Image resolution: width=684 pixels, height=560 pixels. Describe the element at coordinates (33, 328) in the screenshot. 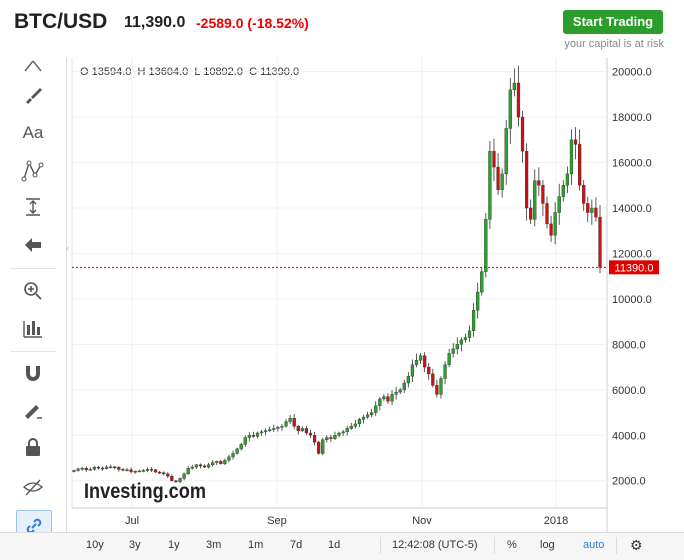

I see `bars-icon` at that location.